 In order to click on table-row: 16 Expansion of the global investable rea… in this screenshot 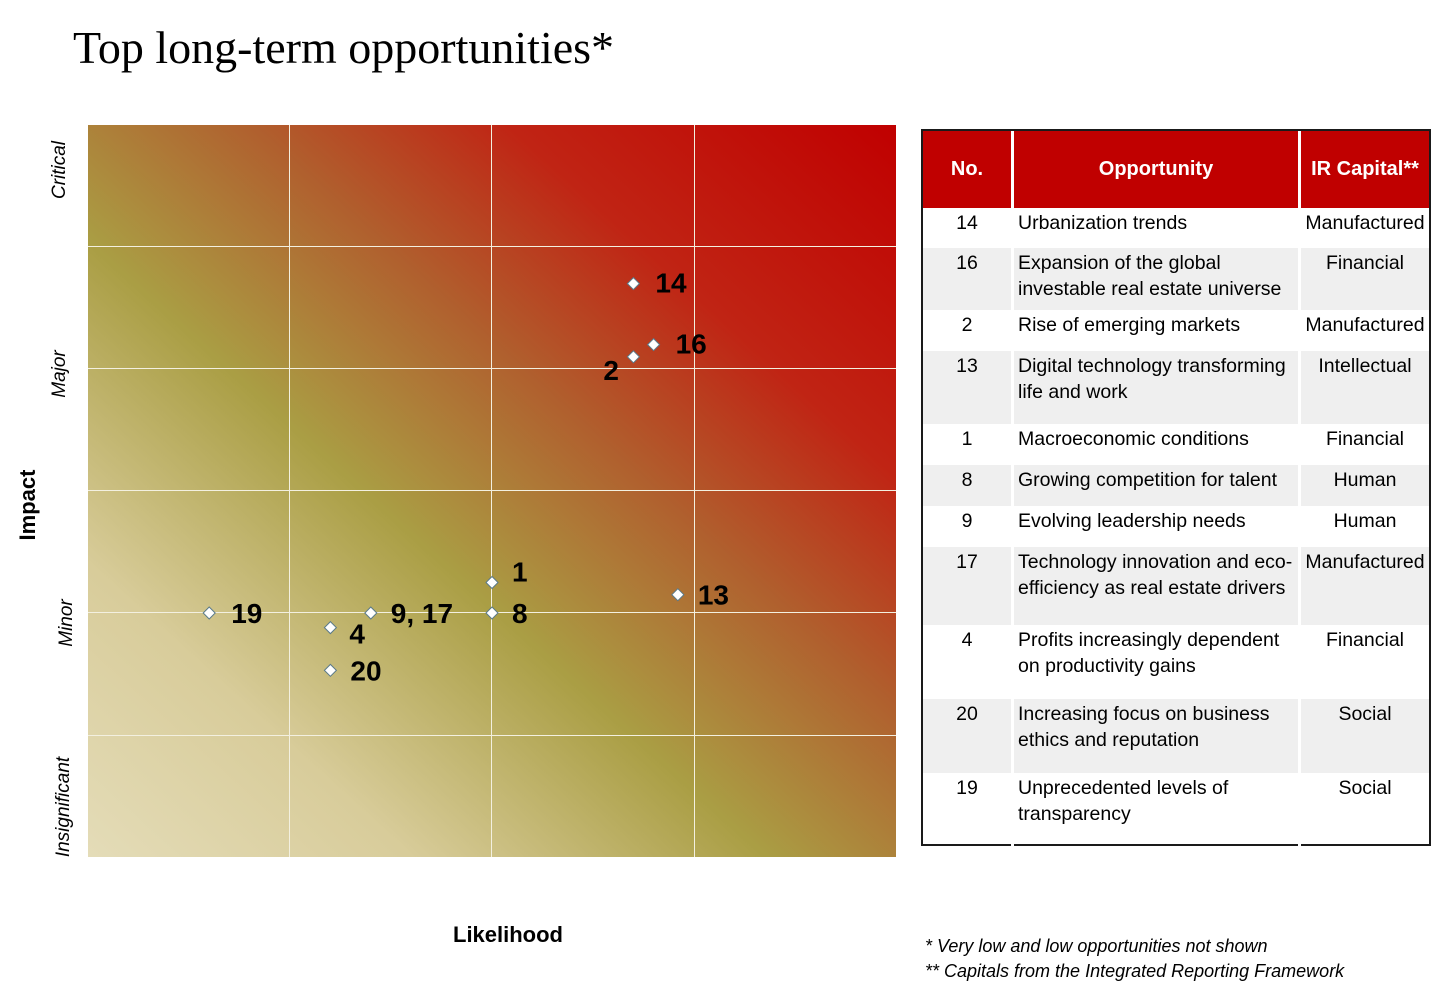, I will do `click(1176, 279)`.